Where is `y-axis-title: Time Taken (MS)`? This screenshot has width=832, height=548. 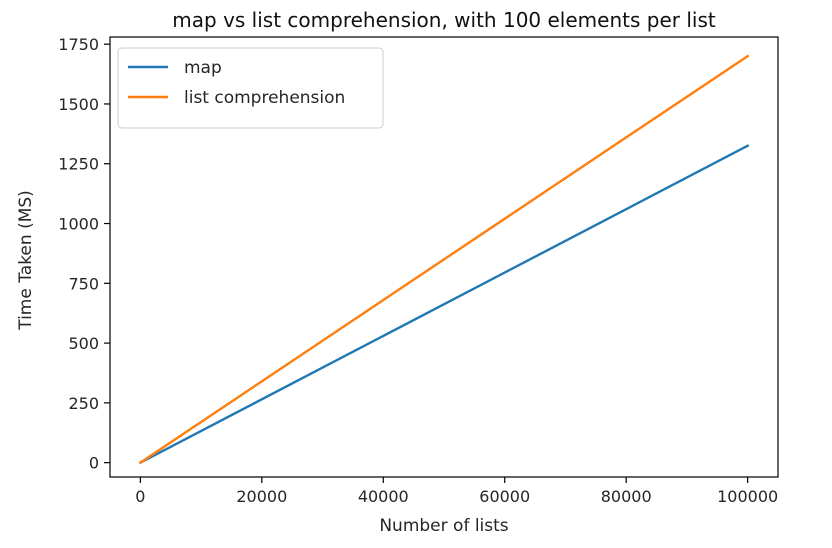 y-axis-title: Time Taken (MS) is located at coordinates (26, 260).